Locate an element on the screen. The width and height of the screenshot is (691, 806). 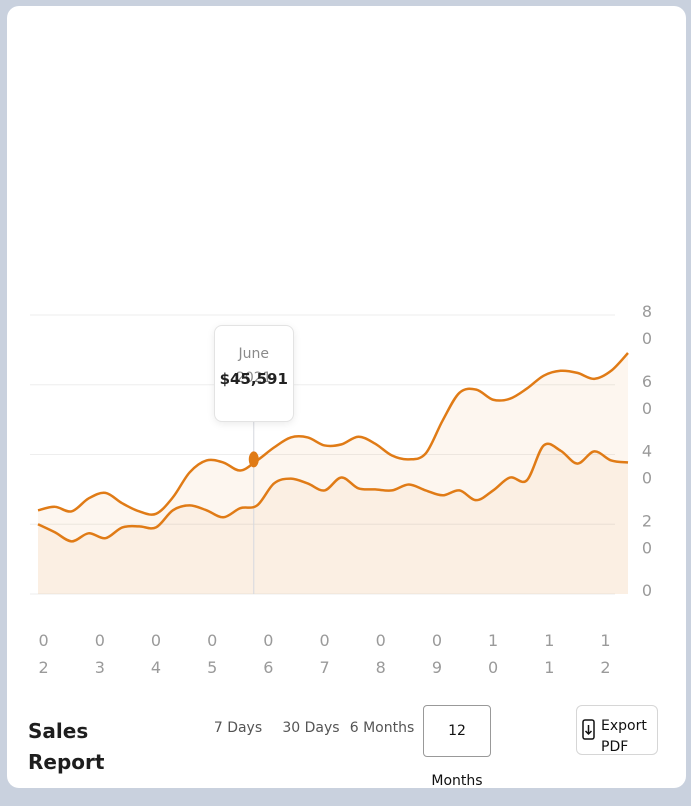
tooltip: June 2021 $45,591 is located at coordinates (253, 373).